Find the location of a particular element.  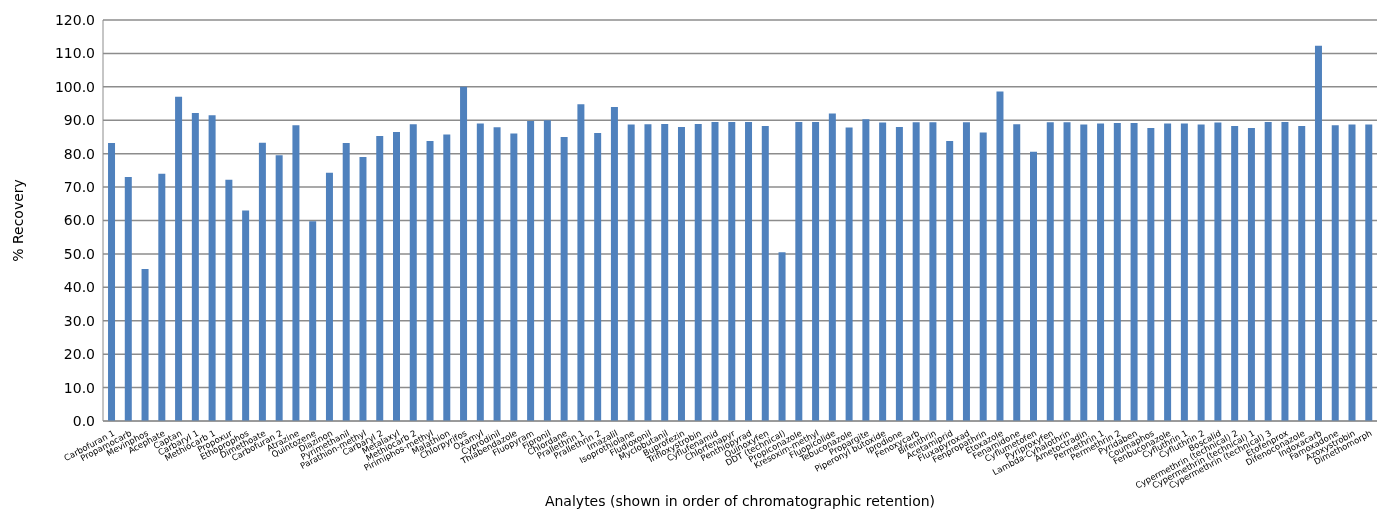

y-tick-label: 70.0 is located at coordinates (79, 187).